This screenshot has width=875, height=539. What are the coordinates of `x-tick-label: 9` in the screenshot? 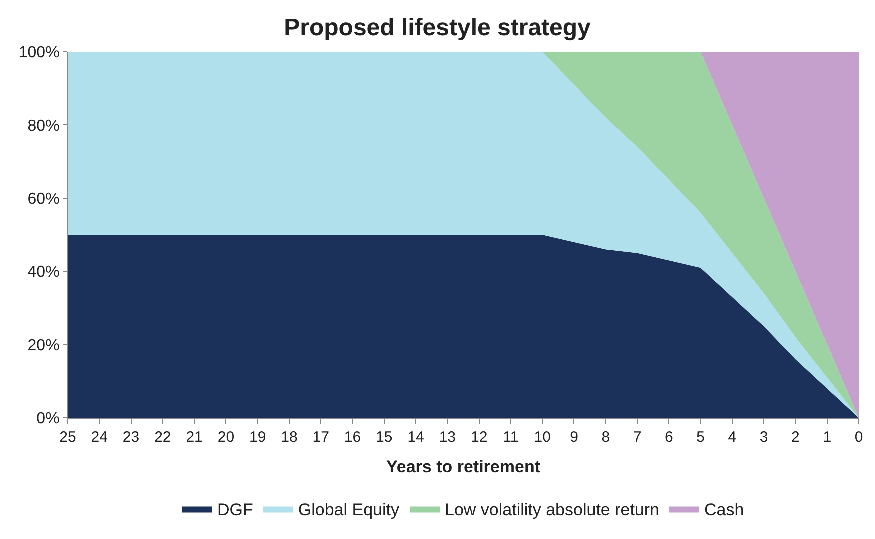 It's located at (574, 437).